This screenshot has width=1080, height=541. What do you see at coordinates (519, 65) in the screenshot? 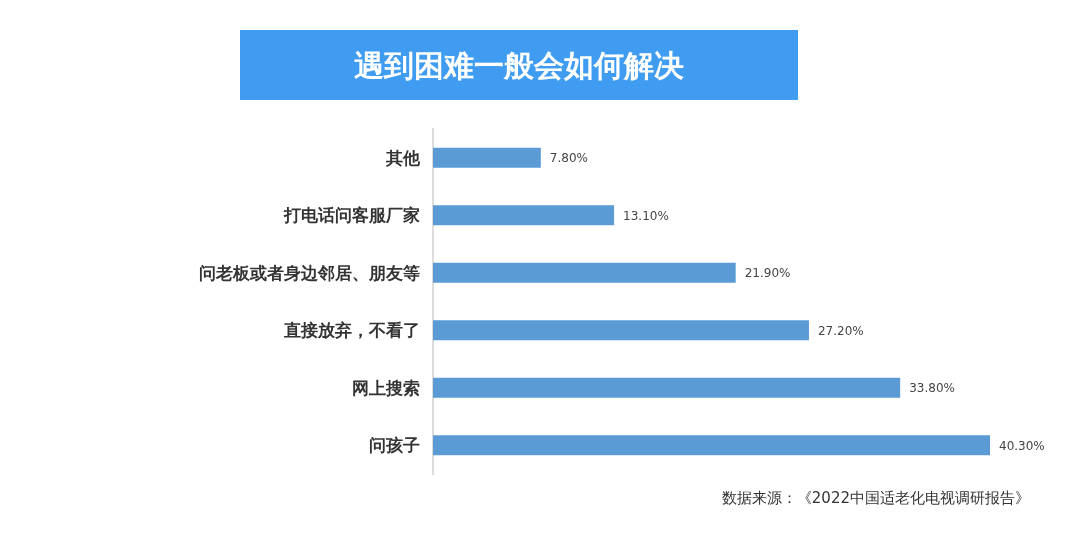
I see `chart-title: 遇到困难一般会如何解决` at bounding box center [519, 65].